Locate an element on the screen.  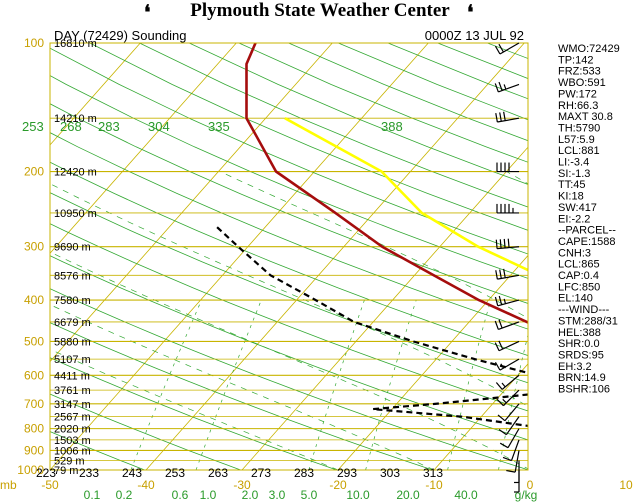
mixing-ratio-label: 2.0 is located at coordinates (250, 495).